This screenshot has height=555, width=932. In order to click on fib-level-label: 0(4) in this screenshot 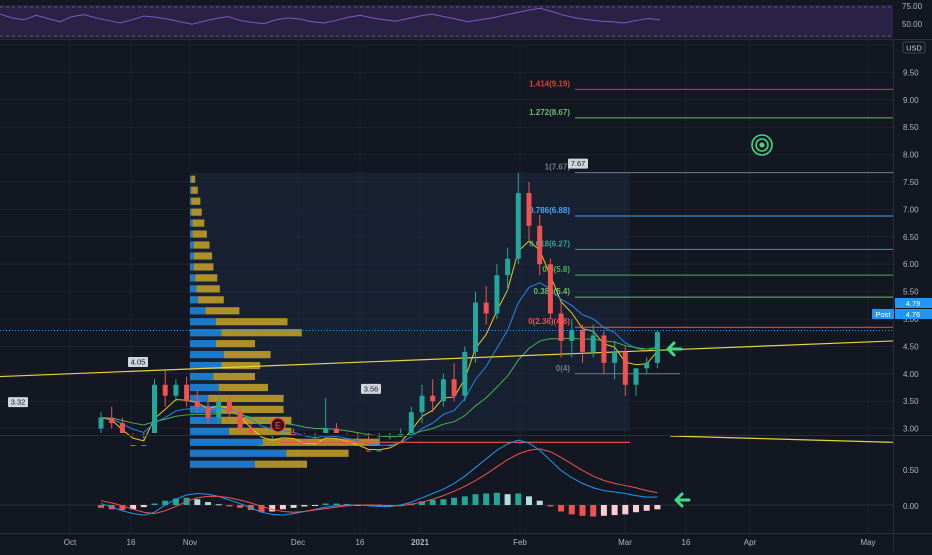, I will do `click(563, 368)`.